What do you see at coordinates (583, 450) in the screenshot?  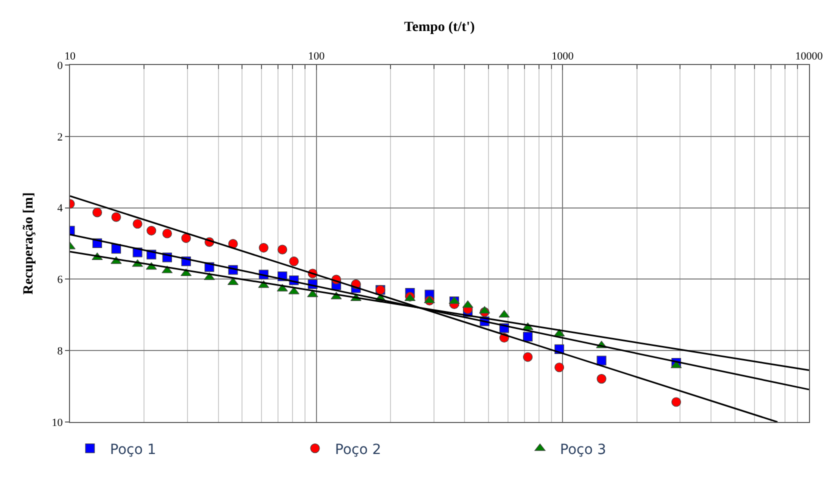 I see `legend-label: Poço 3` at bounding box center [583, 450].